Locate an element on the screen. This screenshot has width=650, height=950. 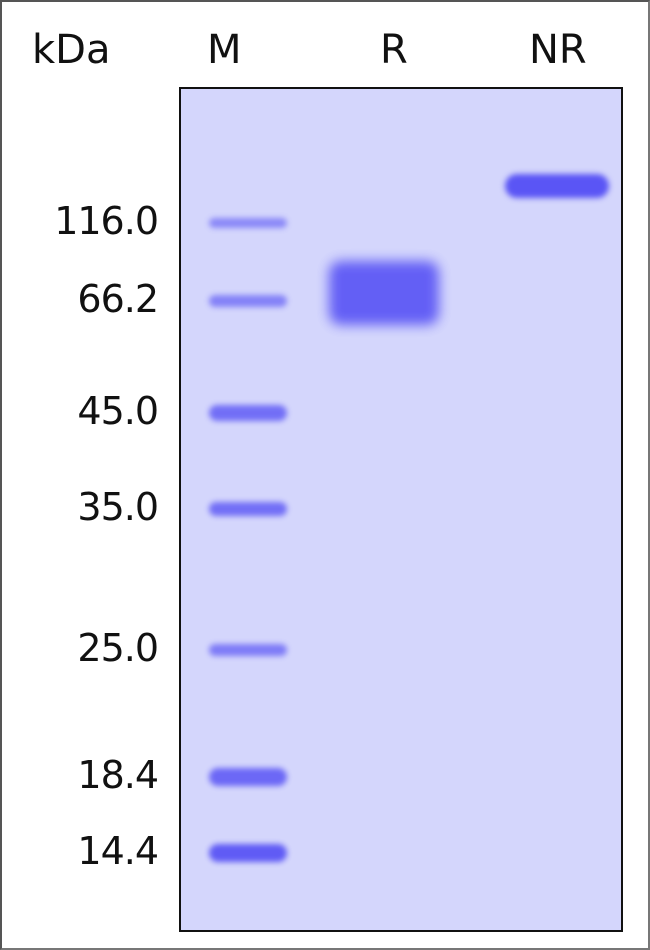
lane-label-marker: M is located at coordinates (224, 50).